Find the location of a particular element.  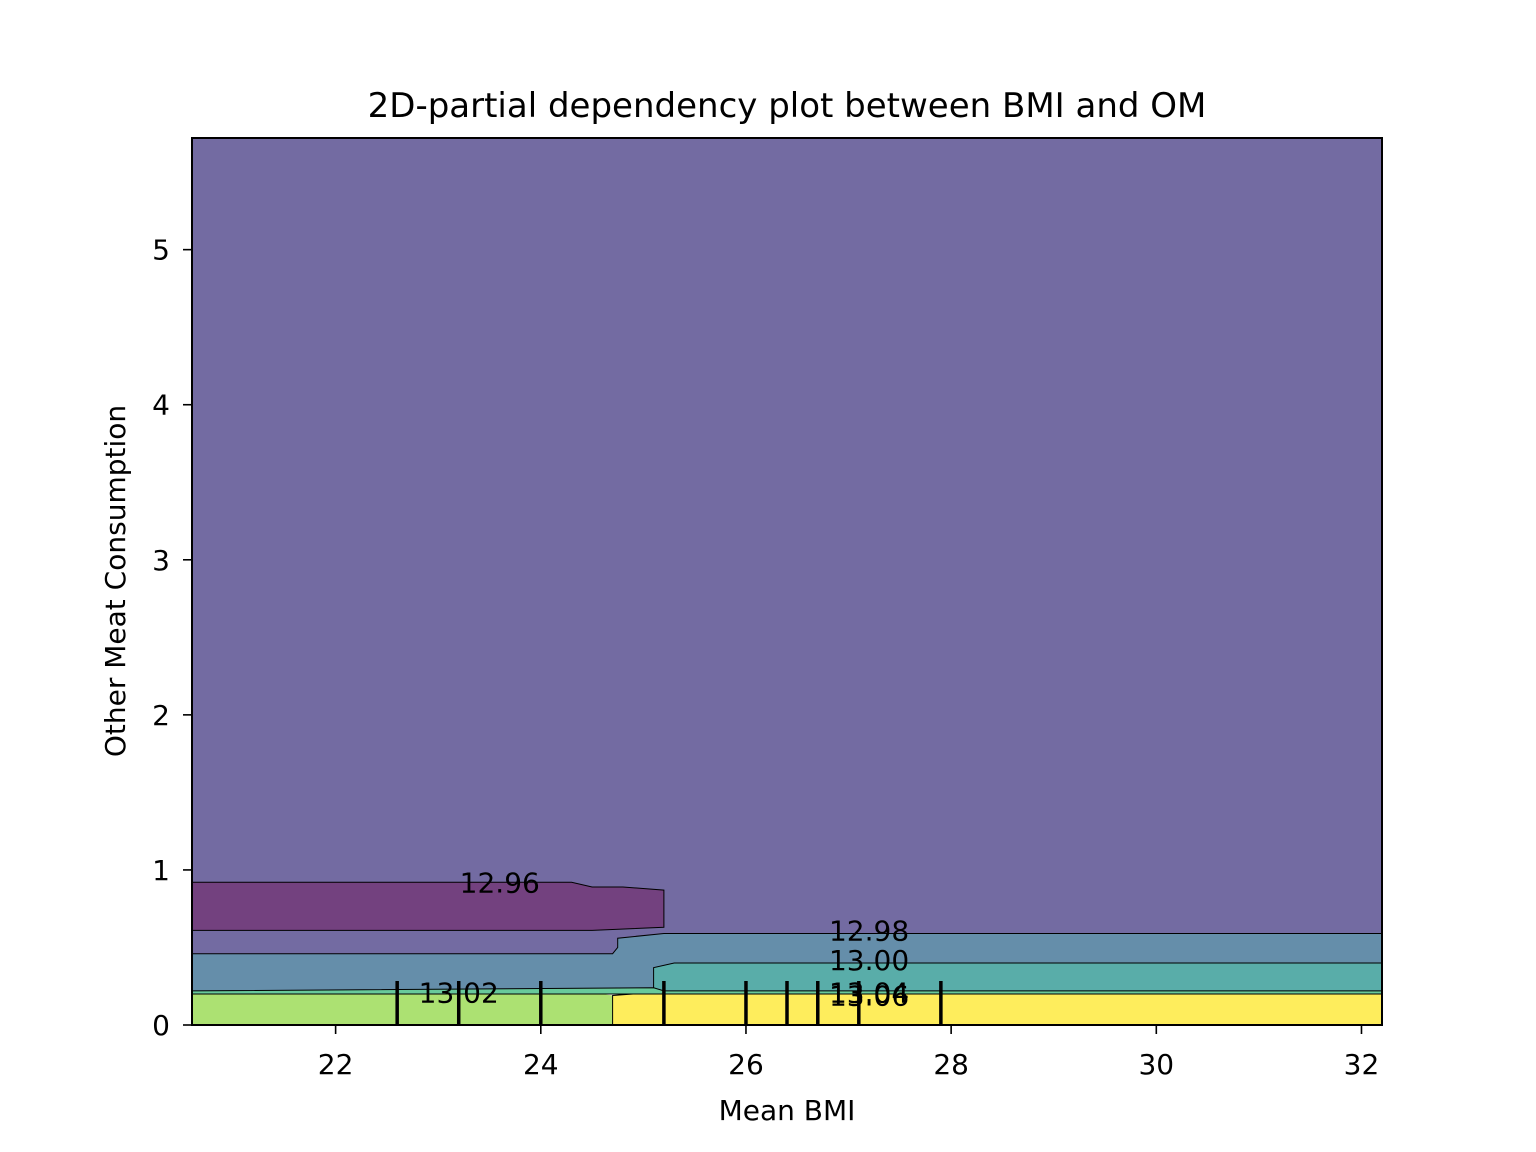

contour-label-5: 13.06 is located at coordinates (869, 996).